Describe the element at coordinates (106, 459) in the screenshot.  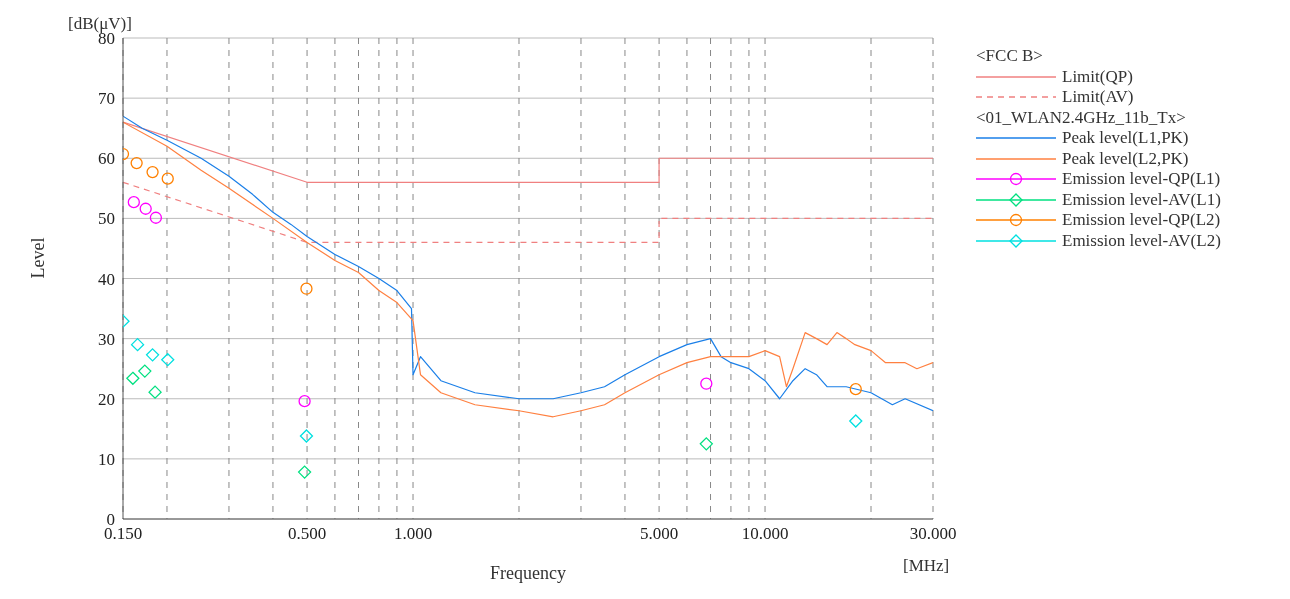
I see `y-tick-label: 10` at that location.